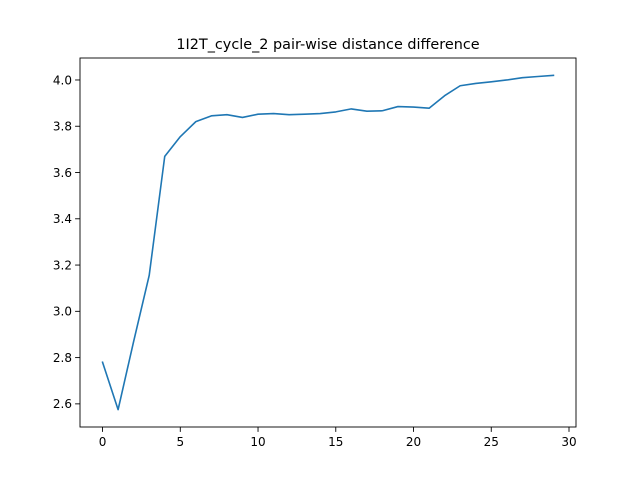 The width and height of the screenshot is (640, 480). Describe the element at coordinates (62, 80) in the screenshot. I see `y-tick-label: 4.0` at that location.